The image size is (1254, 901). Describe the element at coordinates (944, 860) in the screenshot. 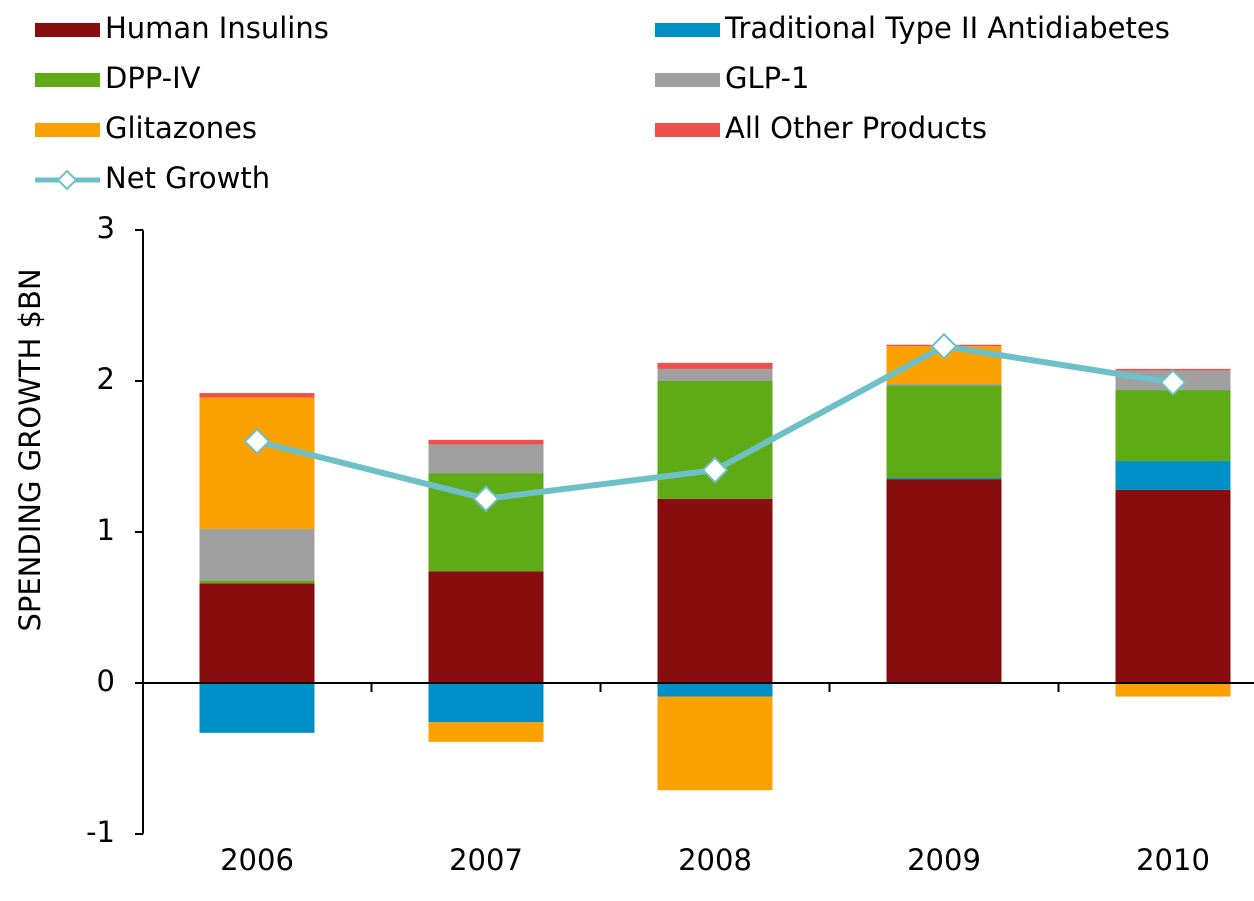

I see `x-tick-label: 2009` at that location.